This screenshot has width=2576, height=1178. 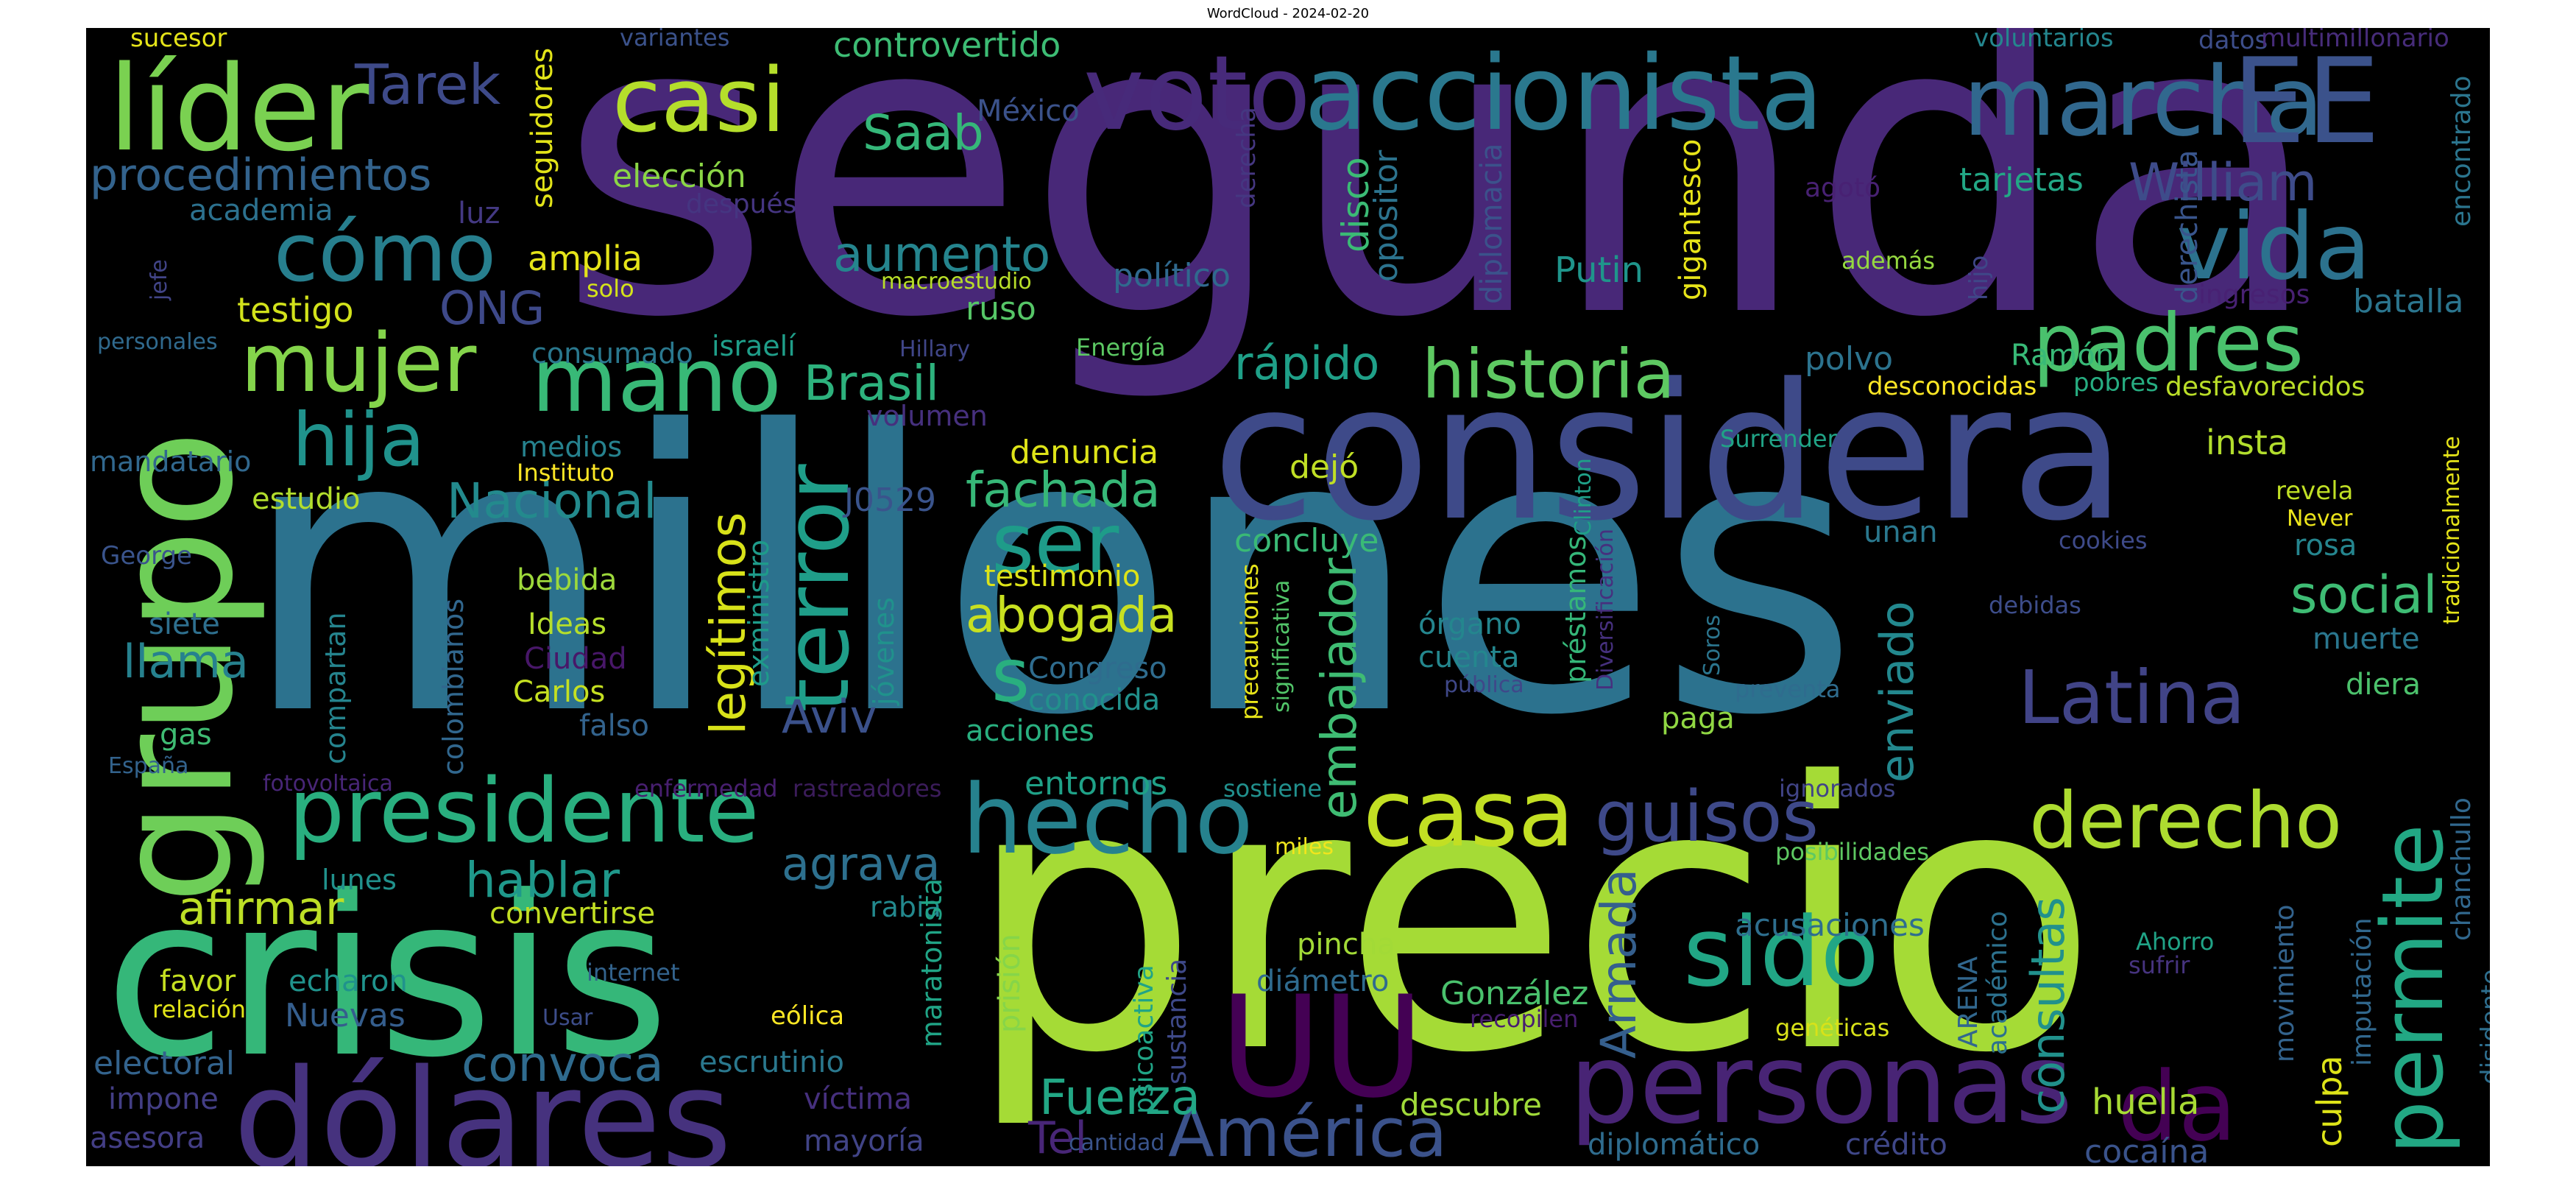 What do you see at coordinates (1583, 497) in the screenshot?
I see `word-Clinton: Clinton` at bounding box center [1583, 497].